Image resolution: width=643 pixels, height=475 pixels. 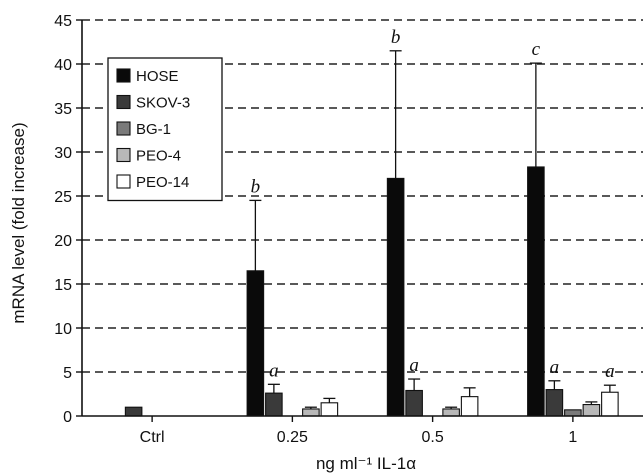 What do you see at coordinates (63, 197) in the screenshot?
I see `y-tick-label: 25` at bounding box center [63, 197].